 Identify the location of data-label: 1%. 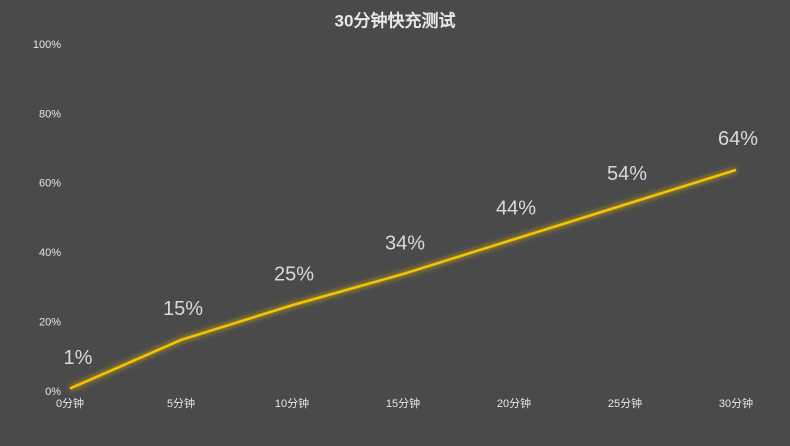
(78, 358).